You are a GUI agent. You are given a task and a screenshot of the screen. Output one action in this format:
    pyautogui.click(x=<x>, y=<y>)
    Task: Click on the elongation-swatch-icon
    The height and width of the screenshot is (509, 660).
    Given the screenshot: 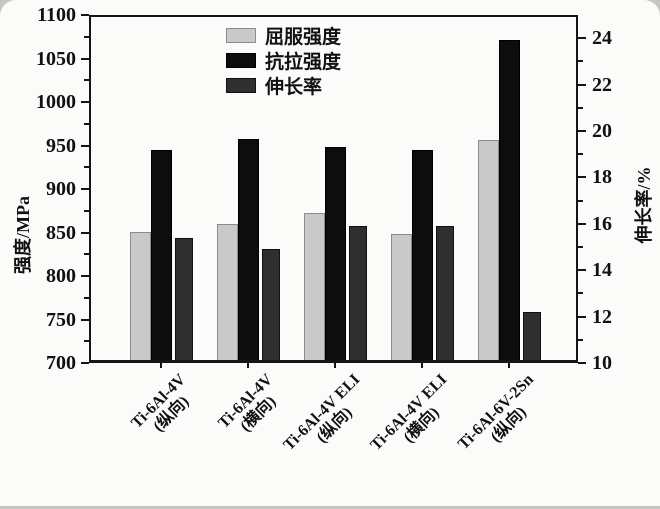 What is the action you would take?
    pyautogui.click(x=241, y=85)
    